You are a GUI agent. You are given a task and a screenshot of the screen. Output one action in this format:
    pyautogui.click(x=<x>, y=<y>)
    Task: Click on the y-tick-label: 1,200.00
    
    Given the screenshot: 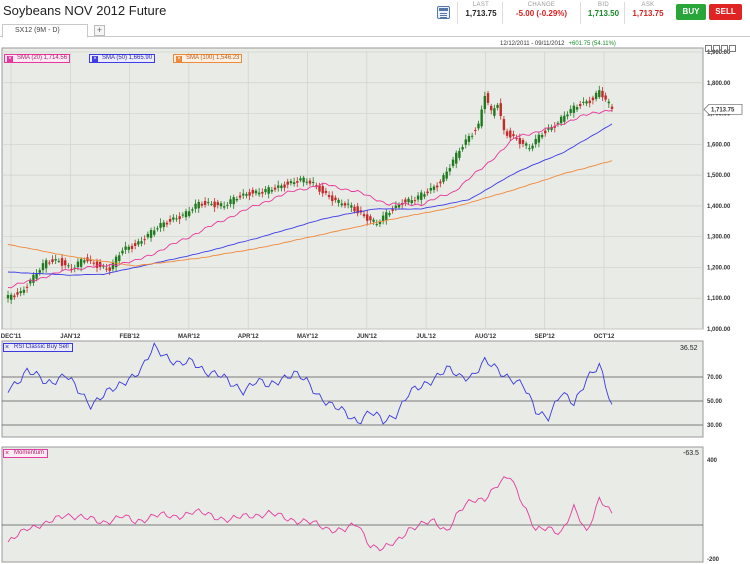 What is the action you would take?
    pyautogui.click(x=719, y=268)
    